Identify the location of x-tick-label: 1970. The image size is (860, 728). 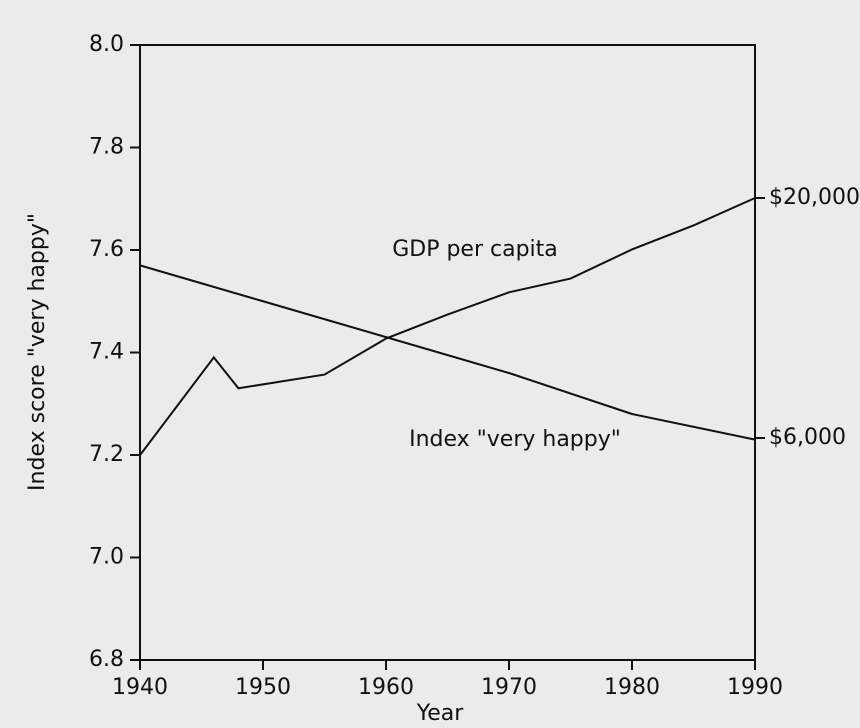
(509, 687).